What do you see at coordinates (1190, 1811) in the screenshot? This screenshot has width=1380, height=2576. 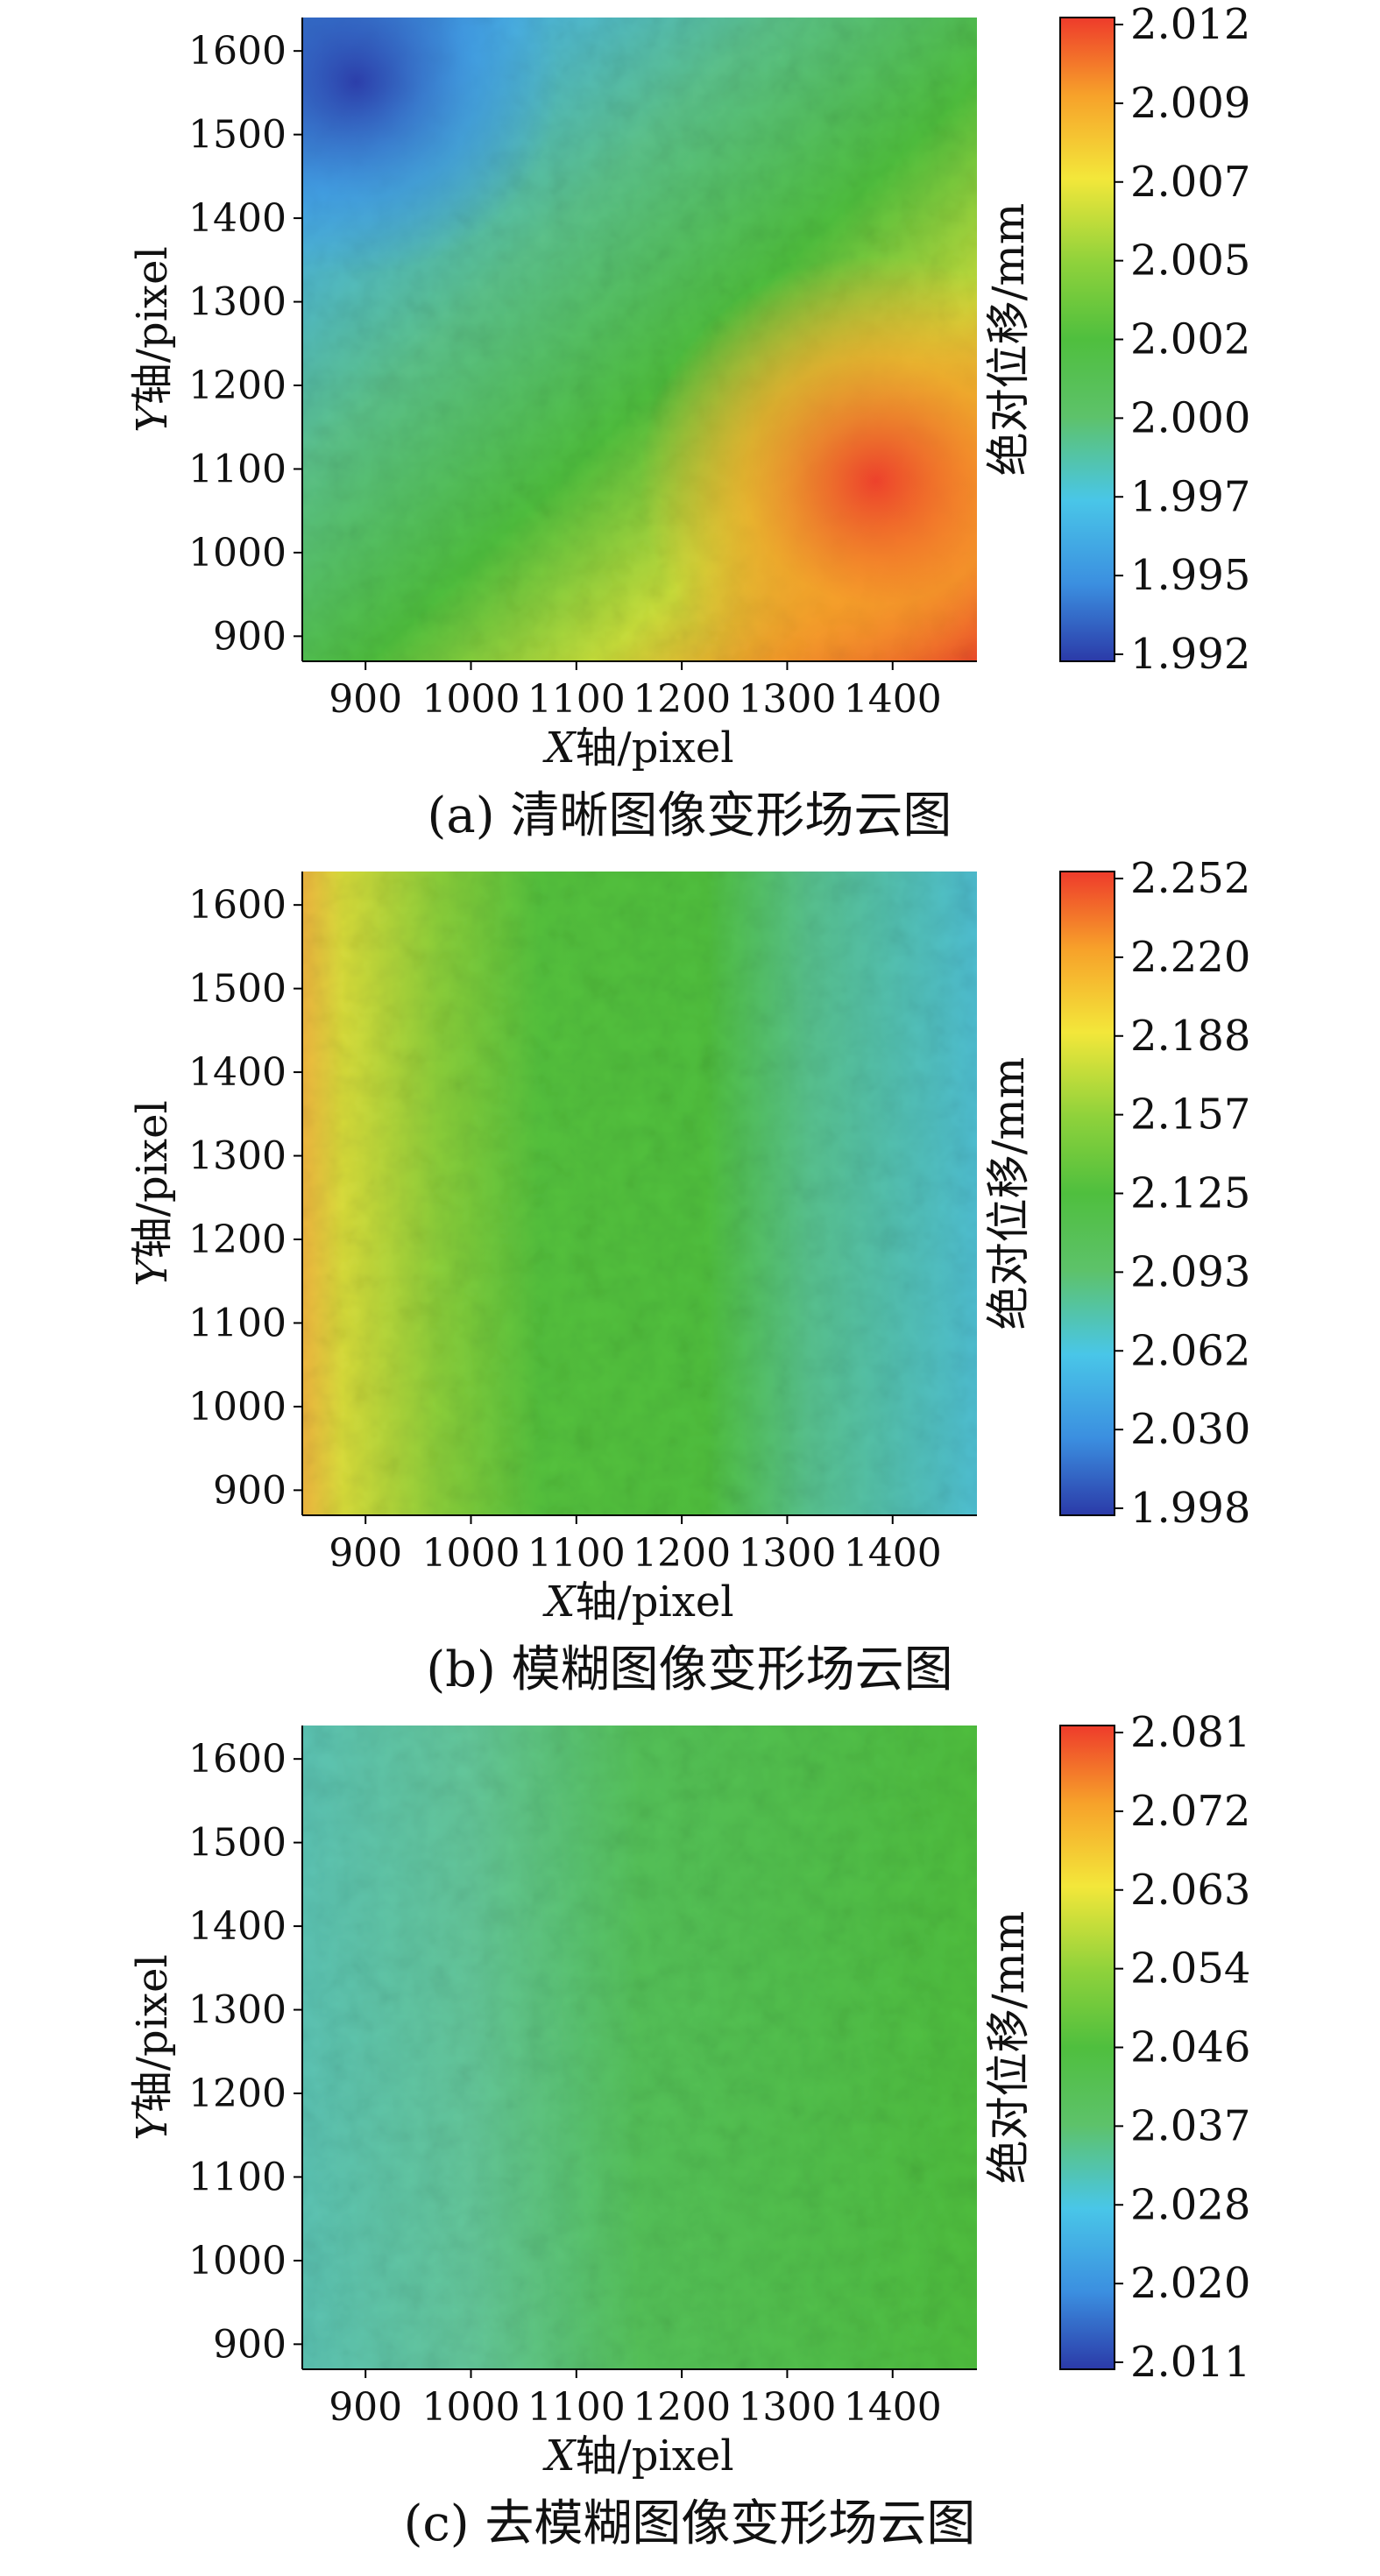 I see `colorbar-tick-label: 2.072` at bounding box center [1190, 1811].